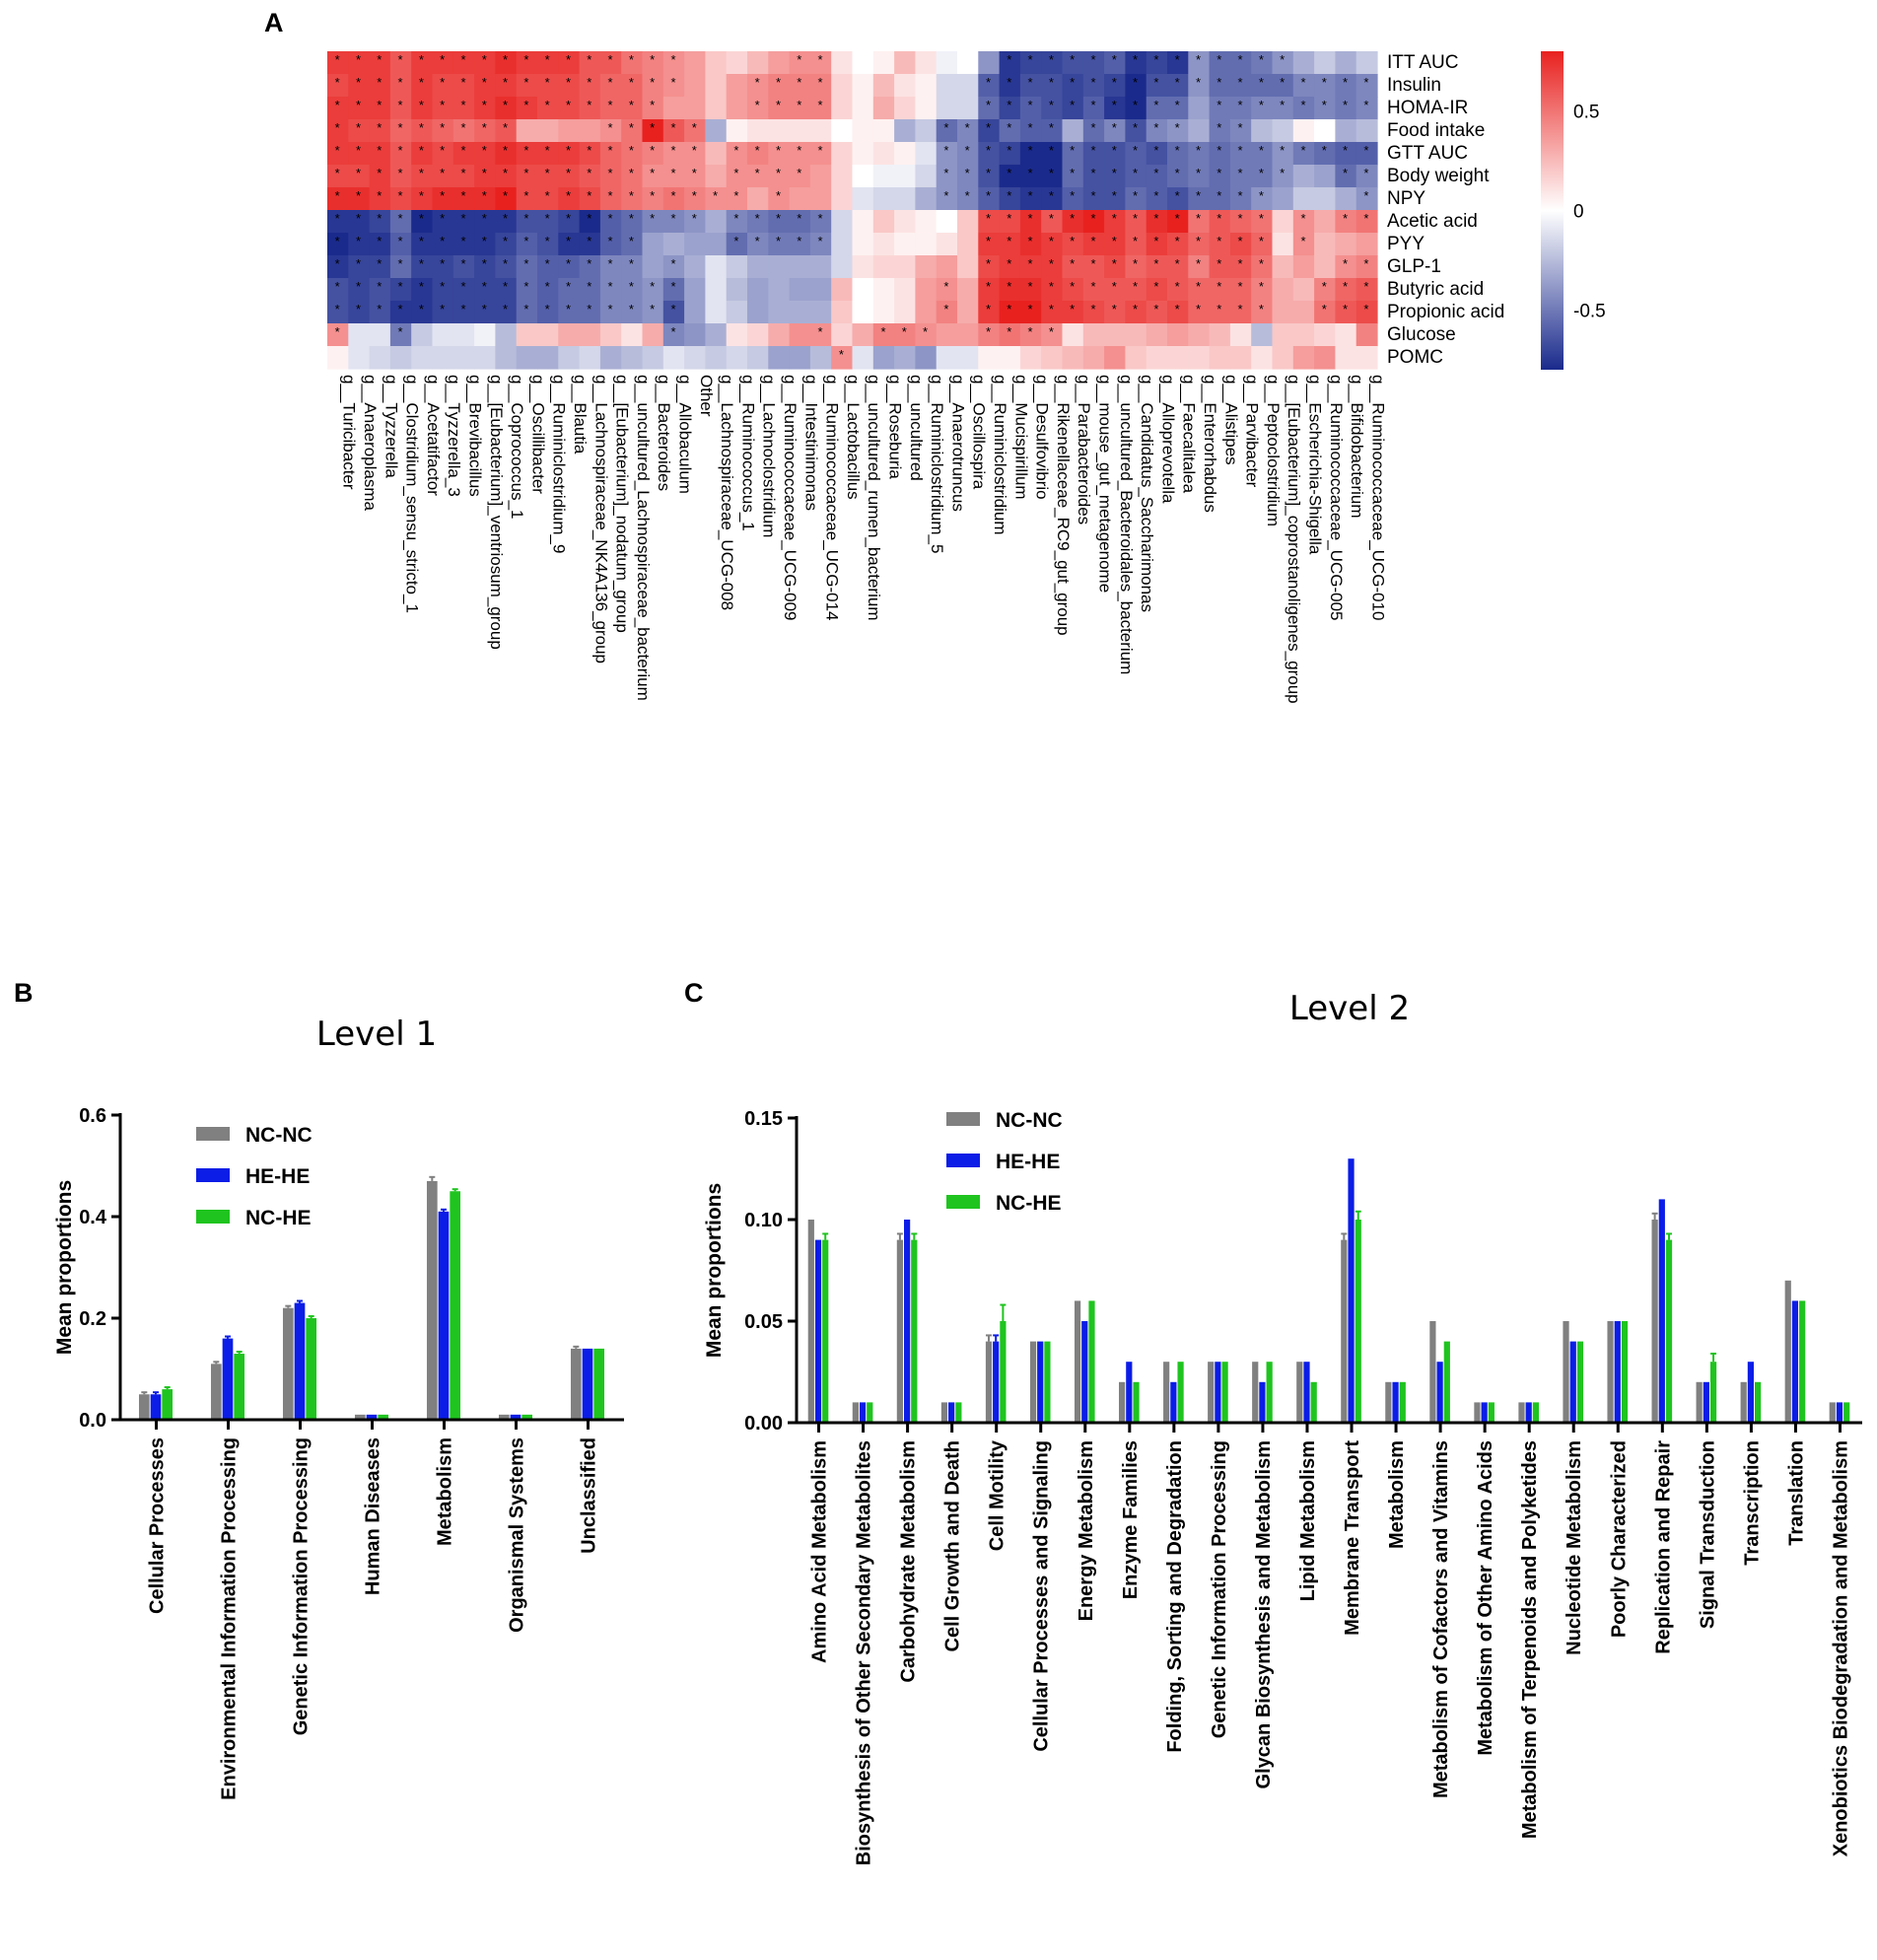 This screenshot has width=1877, height=1960. What do you see at coordinates (1441, 1619) in the screenshot?
I see `x-tick-label: Metabolism of Cofactors and Vitamins` at bounding box center [1441, 1619].